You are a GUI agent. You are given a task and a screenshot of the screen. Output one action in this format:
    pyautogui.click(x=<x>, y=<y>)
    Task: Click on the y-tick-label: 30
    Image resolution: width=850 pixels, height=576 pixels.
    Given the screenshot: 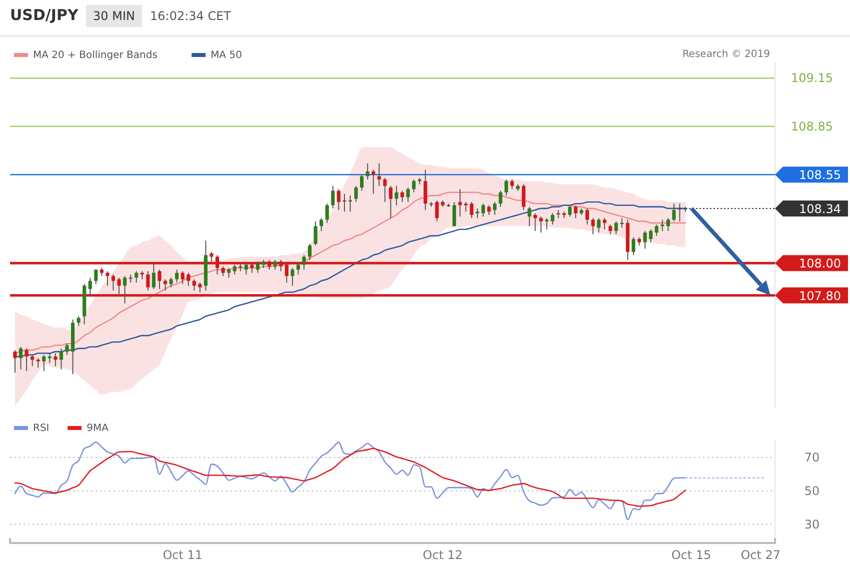 What is the action you would take?
    pyautogui.click(x=812, y=524)
    